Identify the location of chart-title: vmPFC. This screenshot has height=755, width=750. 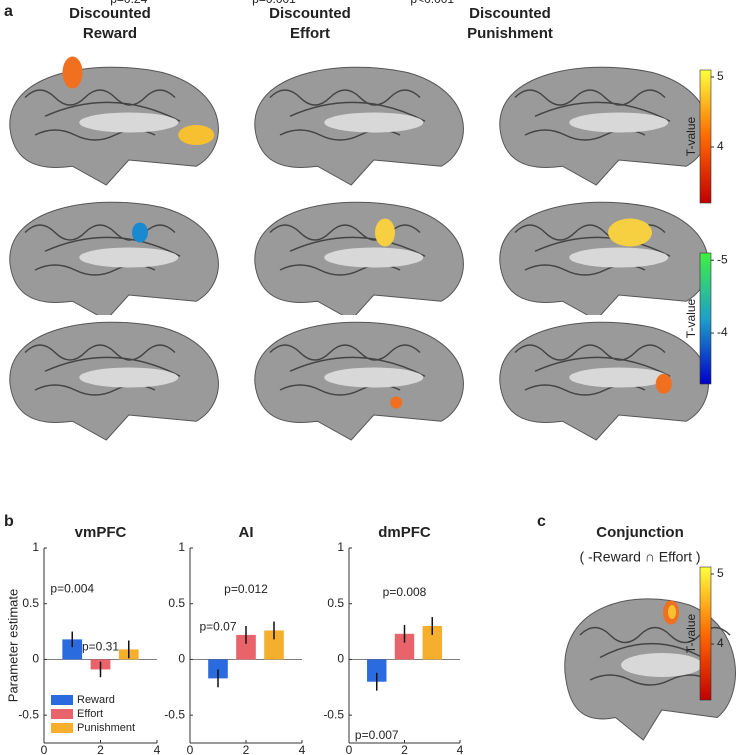
(101, 532).